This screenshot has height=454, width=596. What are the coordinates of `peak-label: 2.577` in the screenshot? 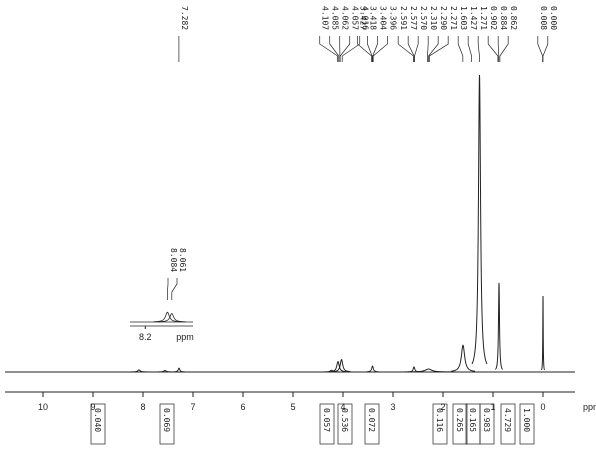 It's located at (413, 18).